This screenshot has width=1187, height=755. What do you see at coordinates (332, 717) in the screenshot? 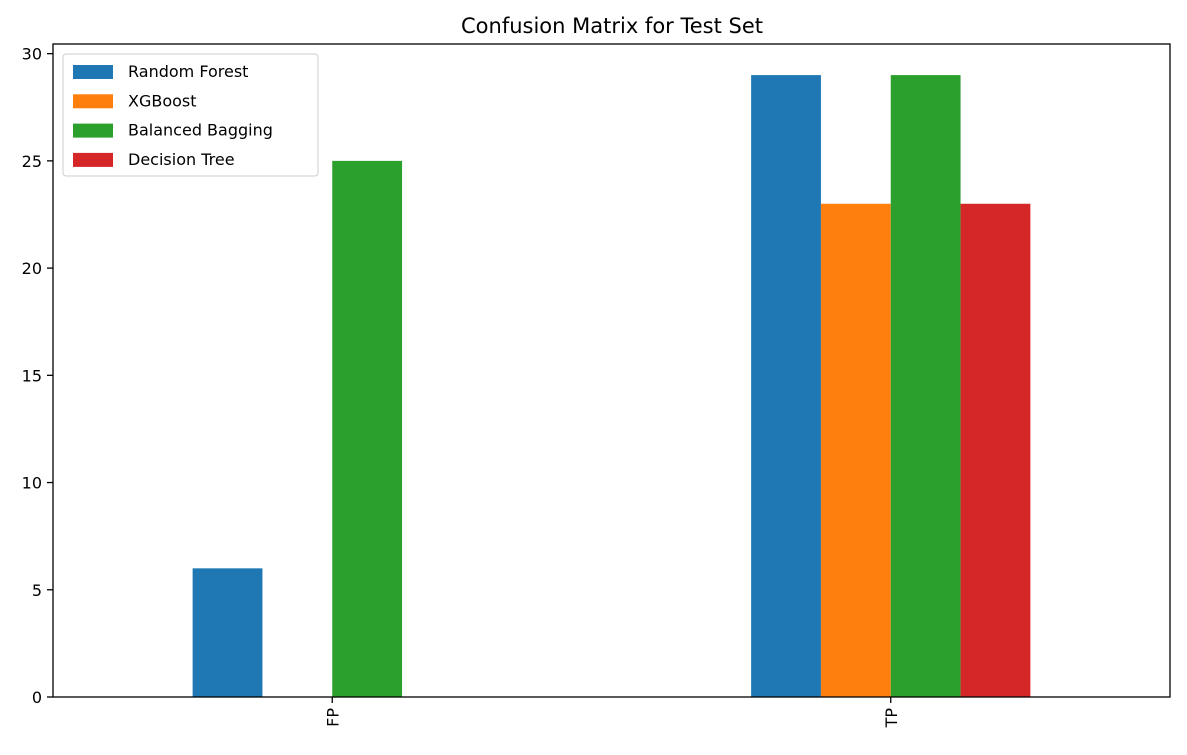
I see `x-tick-label: FP` at bounding box center [332, 717].